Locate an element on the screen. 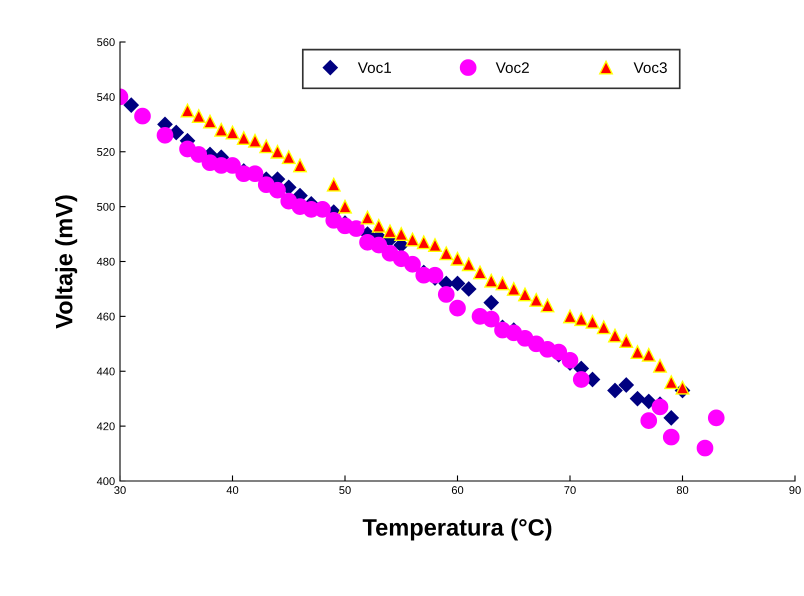 The image size is (804, 596). y-tick-label: 520 is located at coordinates (106, 152).